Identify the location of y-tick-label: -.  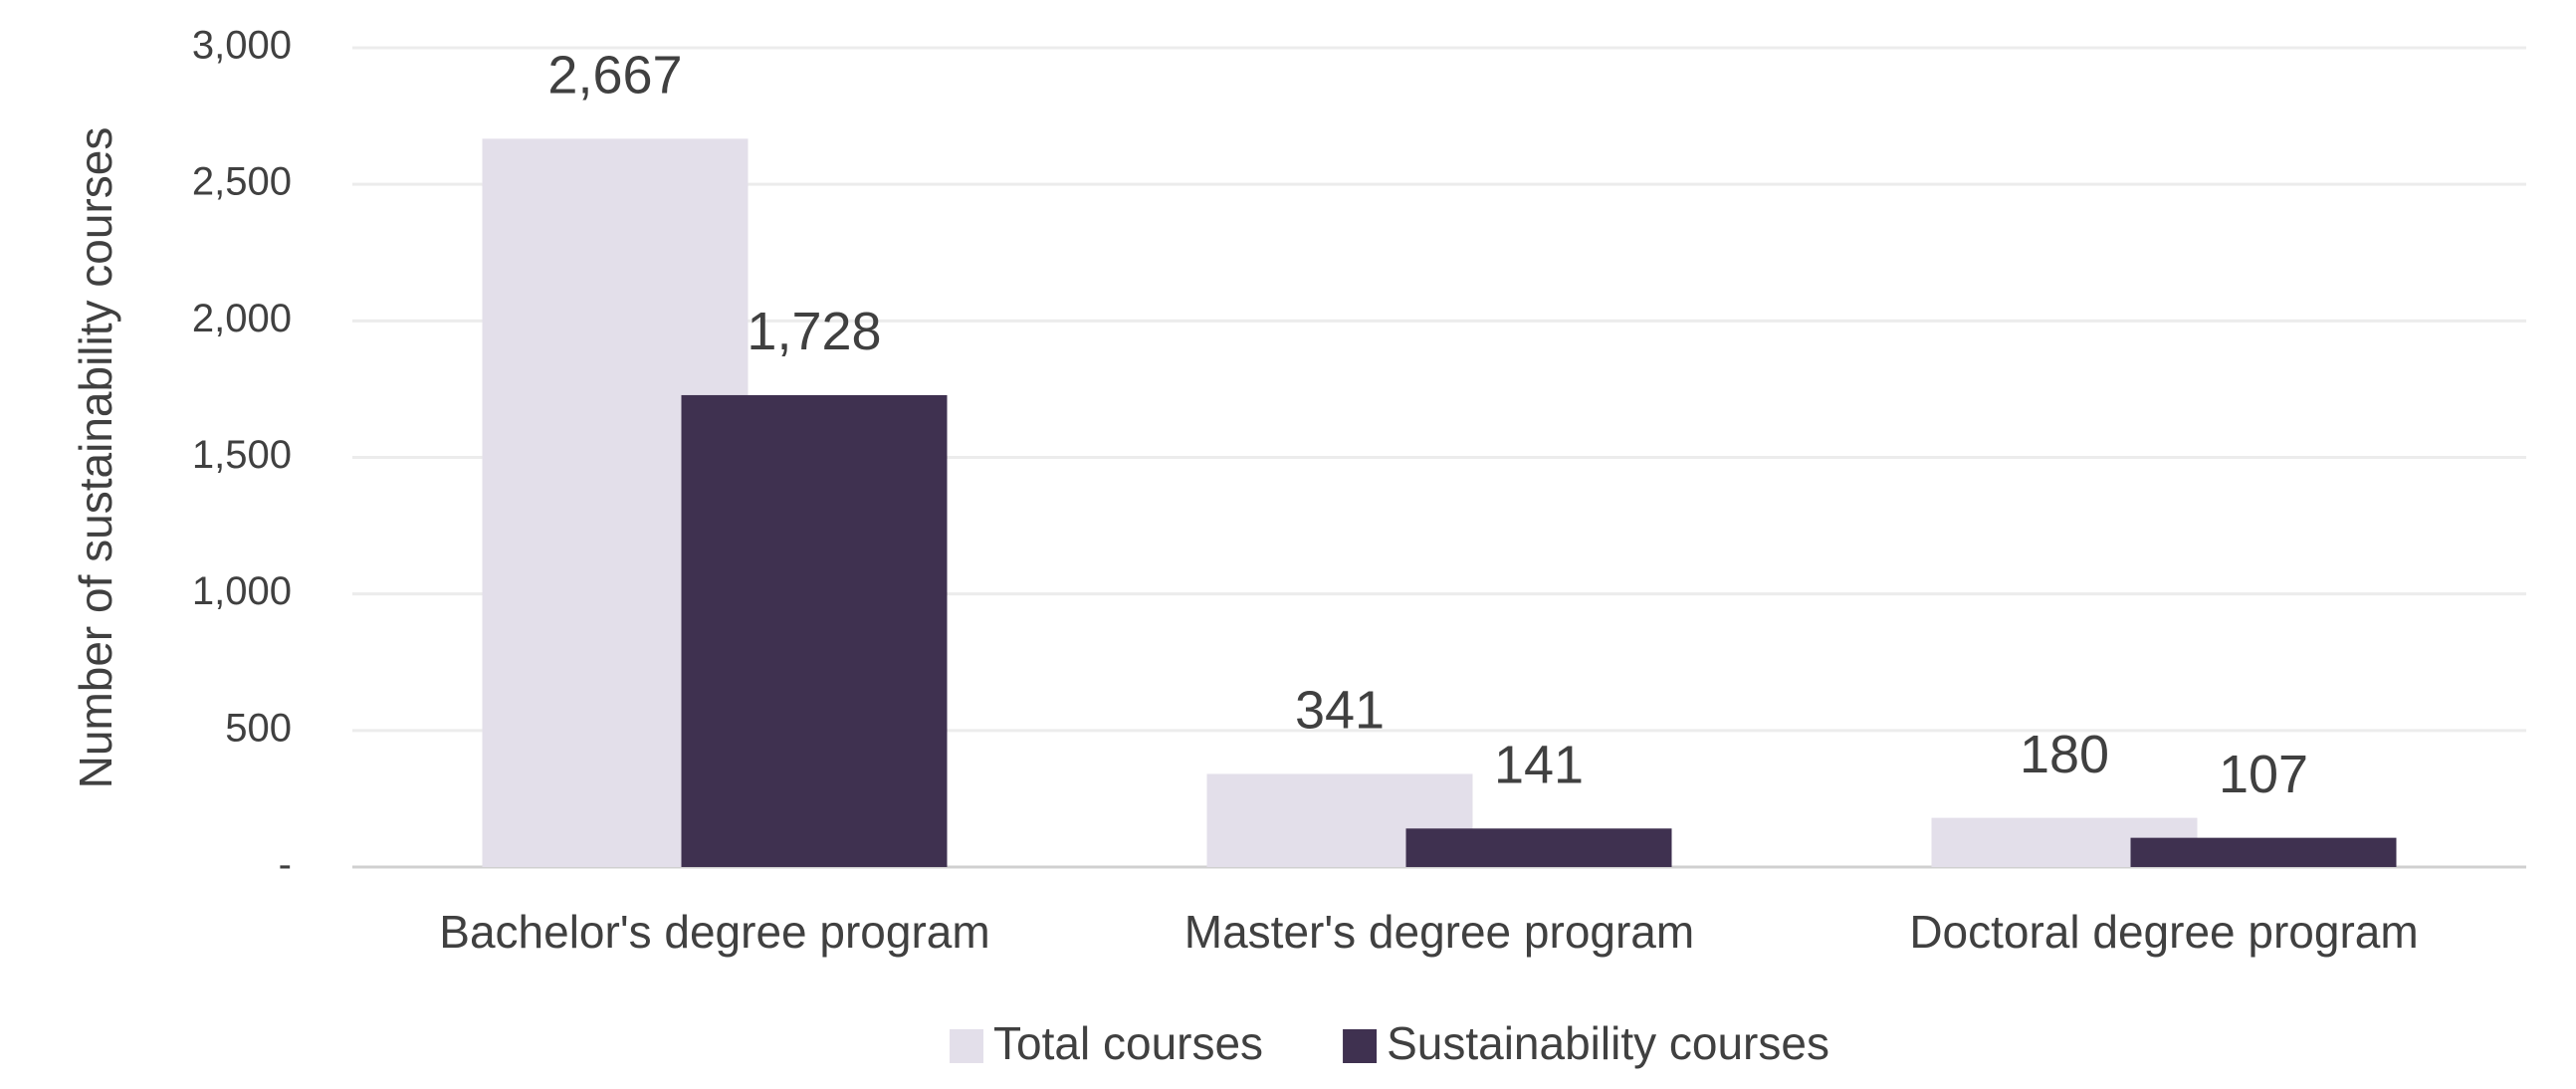
(285, 865).